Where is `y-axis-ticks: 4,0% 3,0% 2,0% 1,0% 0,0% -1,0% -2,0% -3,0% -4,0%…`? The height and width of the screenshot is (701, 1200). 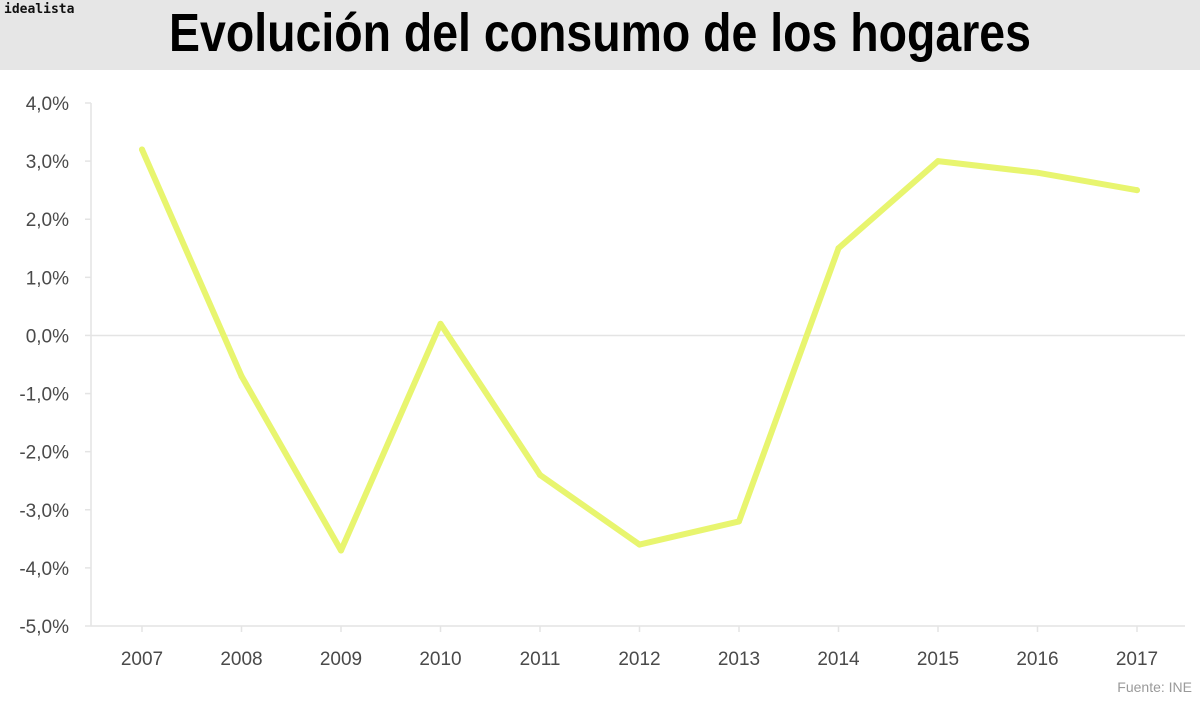
y-axis-ticks: 4,0% 3,0% 2,0% 1,0% 0,0% -1,0% -2,0% -3,0% -4,0%… is located at coordinates (55, 366).